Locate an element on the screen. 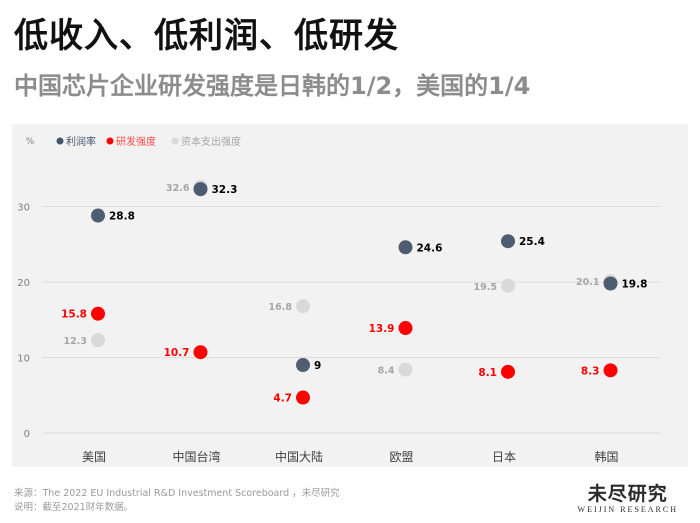  capex-data-label: 16.8 is located at coordinates (281, 307).